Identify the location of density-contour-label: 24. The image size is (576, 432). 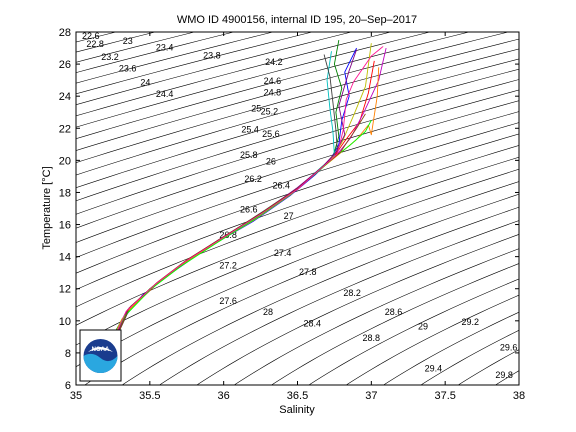
(145, 83).